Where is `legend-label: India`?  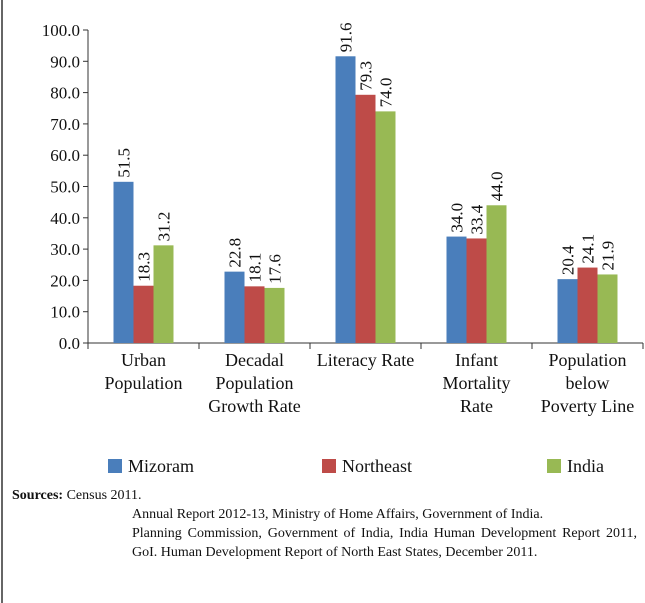
legend-label: India is located at coordinates (585, 466).